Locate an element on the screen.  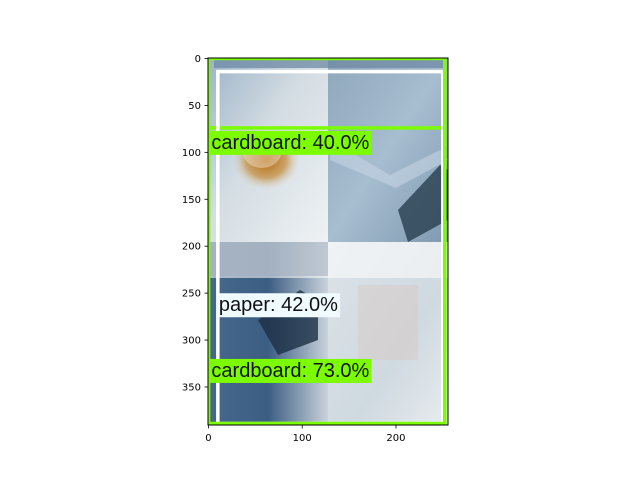
plastic-crease-shape is located at coordinates (423, 203).